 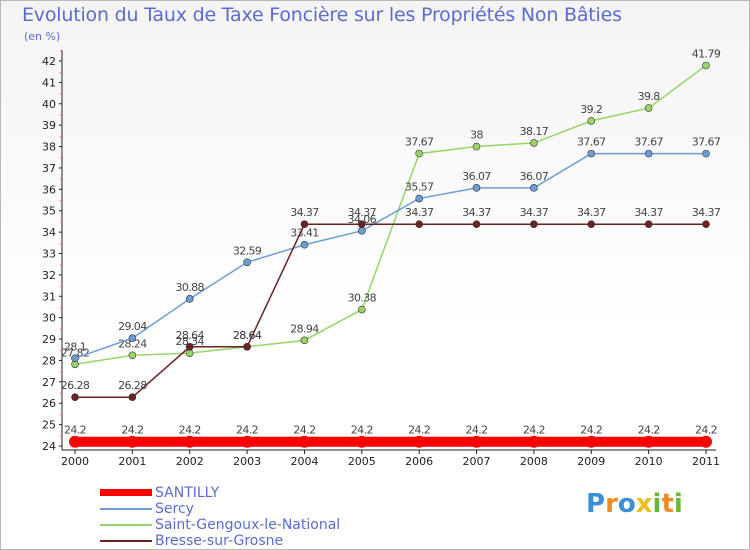 What do you see at coordinates (49, 318) in the screenshot?
I see `y-tick-label: 30` at bounding box center [49, 318].